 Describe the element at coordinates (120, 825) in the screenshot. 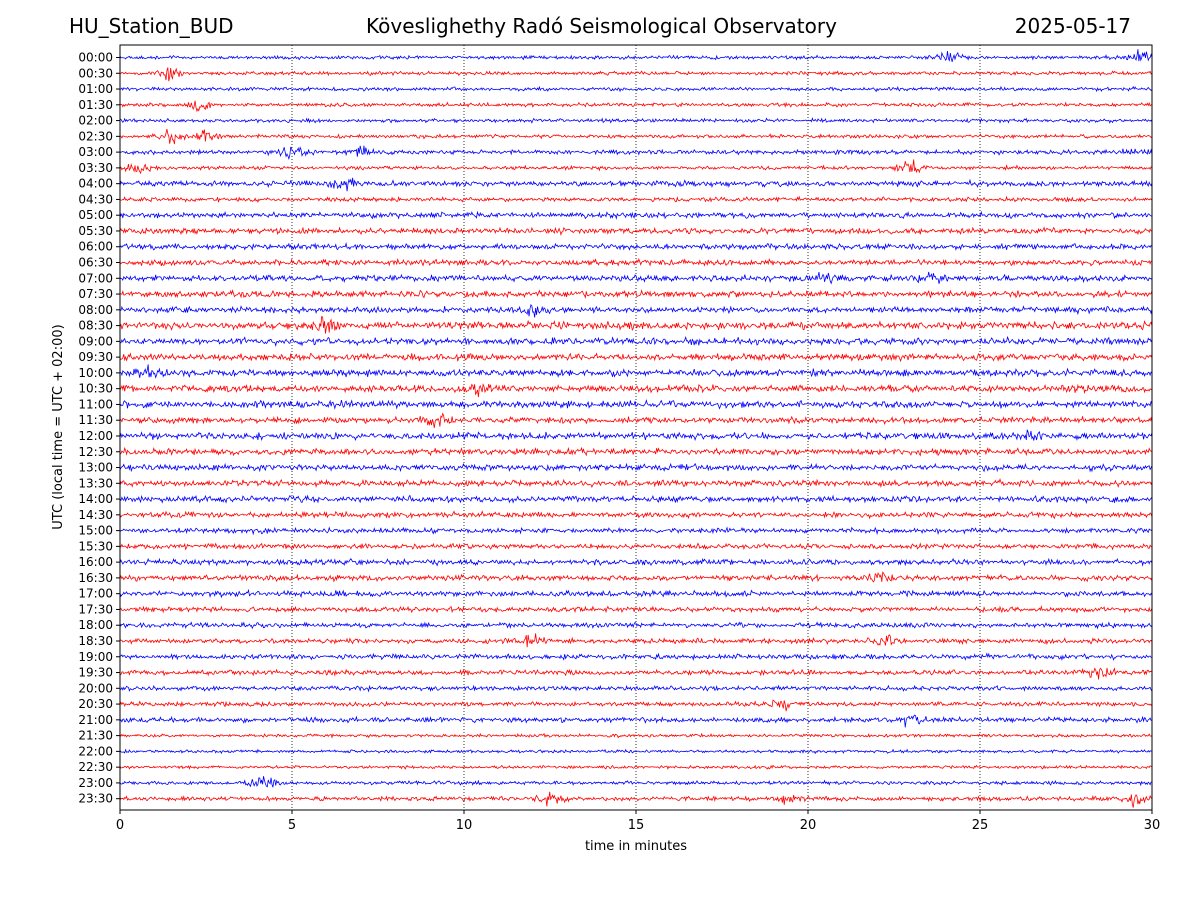

I see `x-tick-label: 0` at that location.